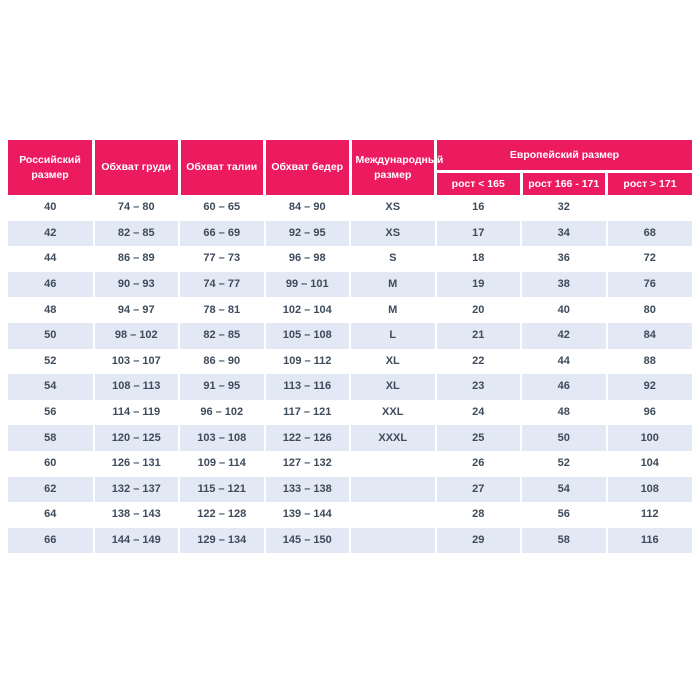 This screenshot has height=700, width=700. I want to click on table-cell: 114 – 119, so click(136, 412).